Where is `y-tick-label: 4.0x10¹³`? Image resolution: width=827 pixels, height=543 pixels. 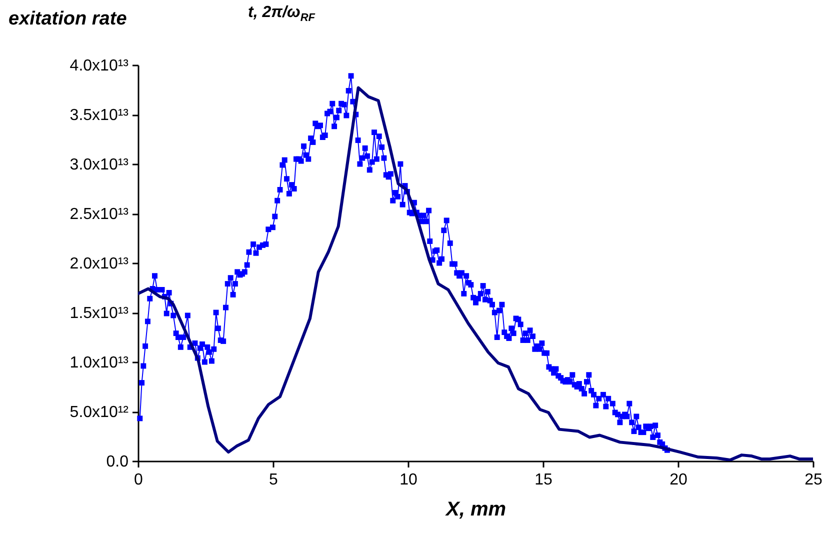
y-tick-label: 4.0x10¹³ is located at coordinates (100, 66).